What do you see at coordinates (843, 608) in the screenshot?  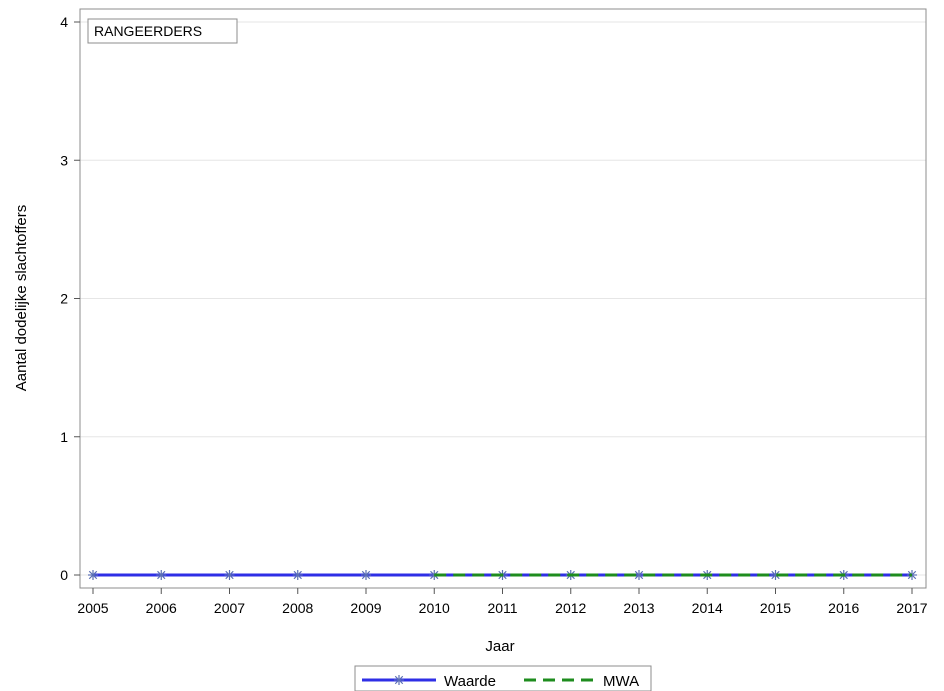 I see `x-tick-label: 2016` at bounding box center [843, 608].